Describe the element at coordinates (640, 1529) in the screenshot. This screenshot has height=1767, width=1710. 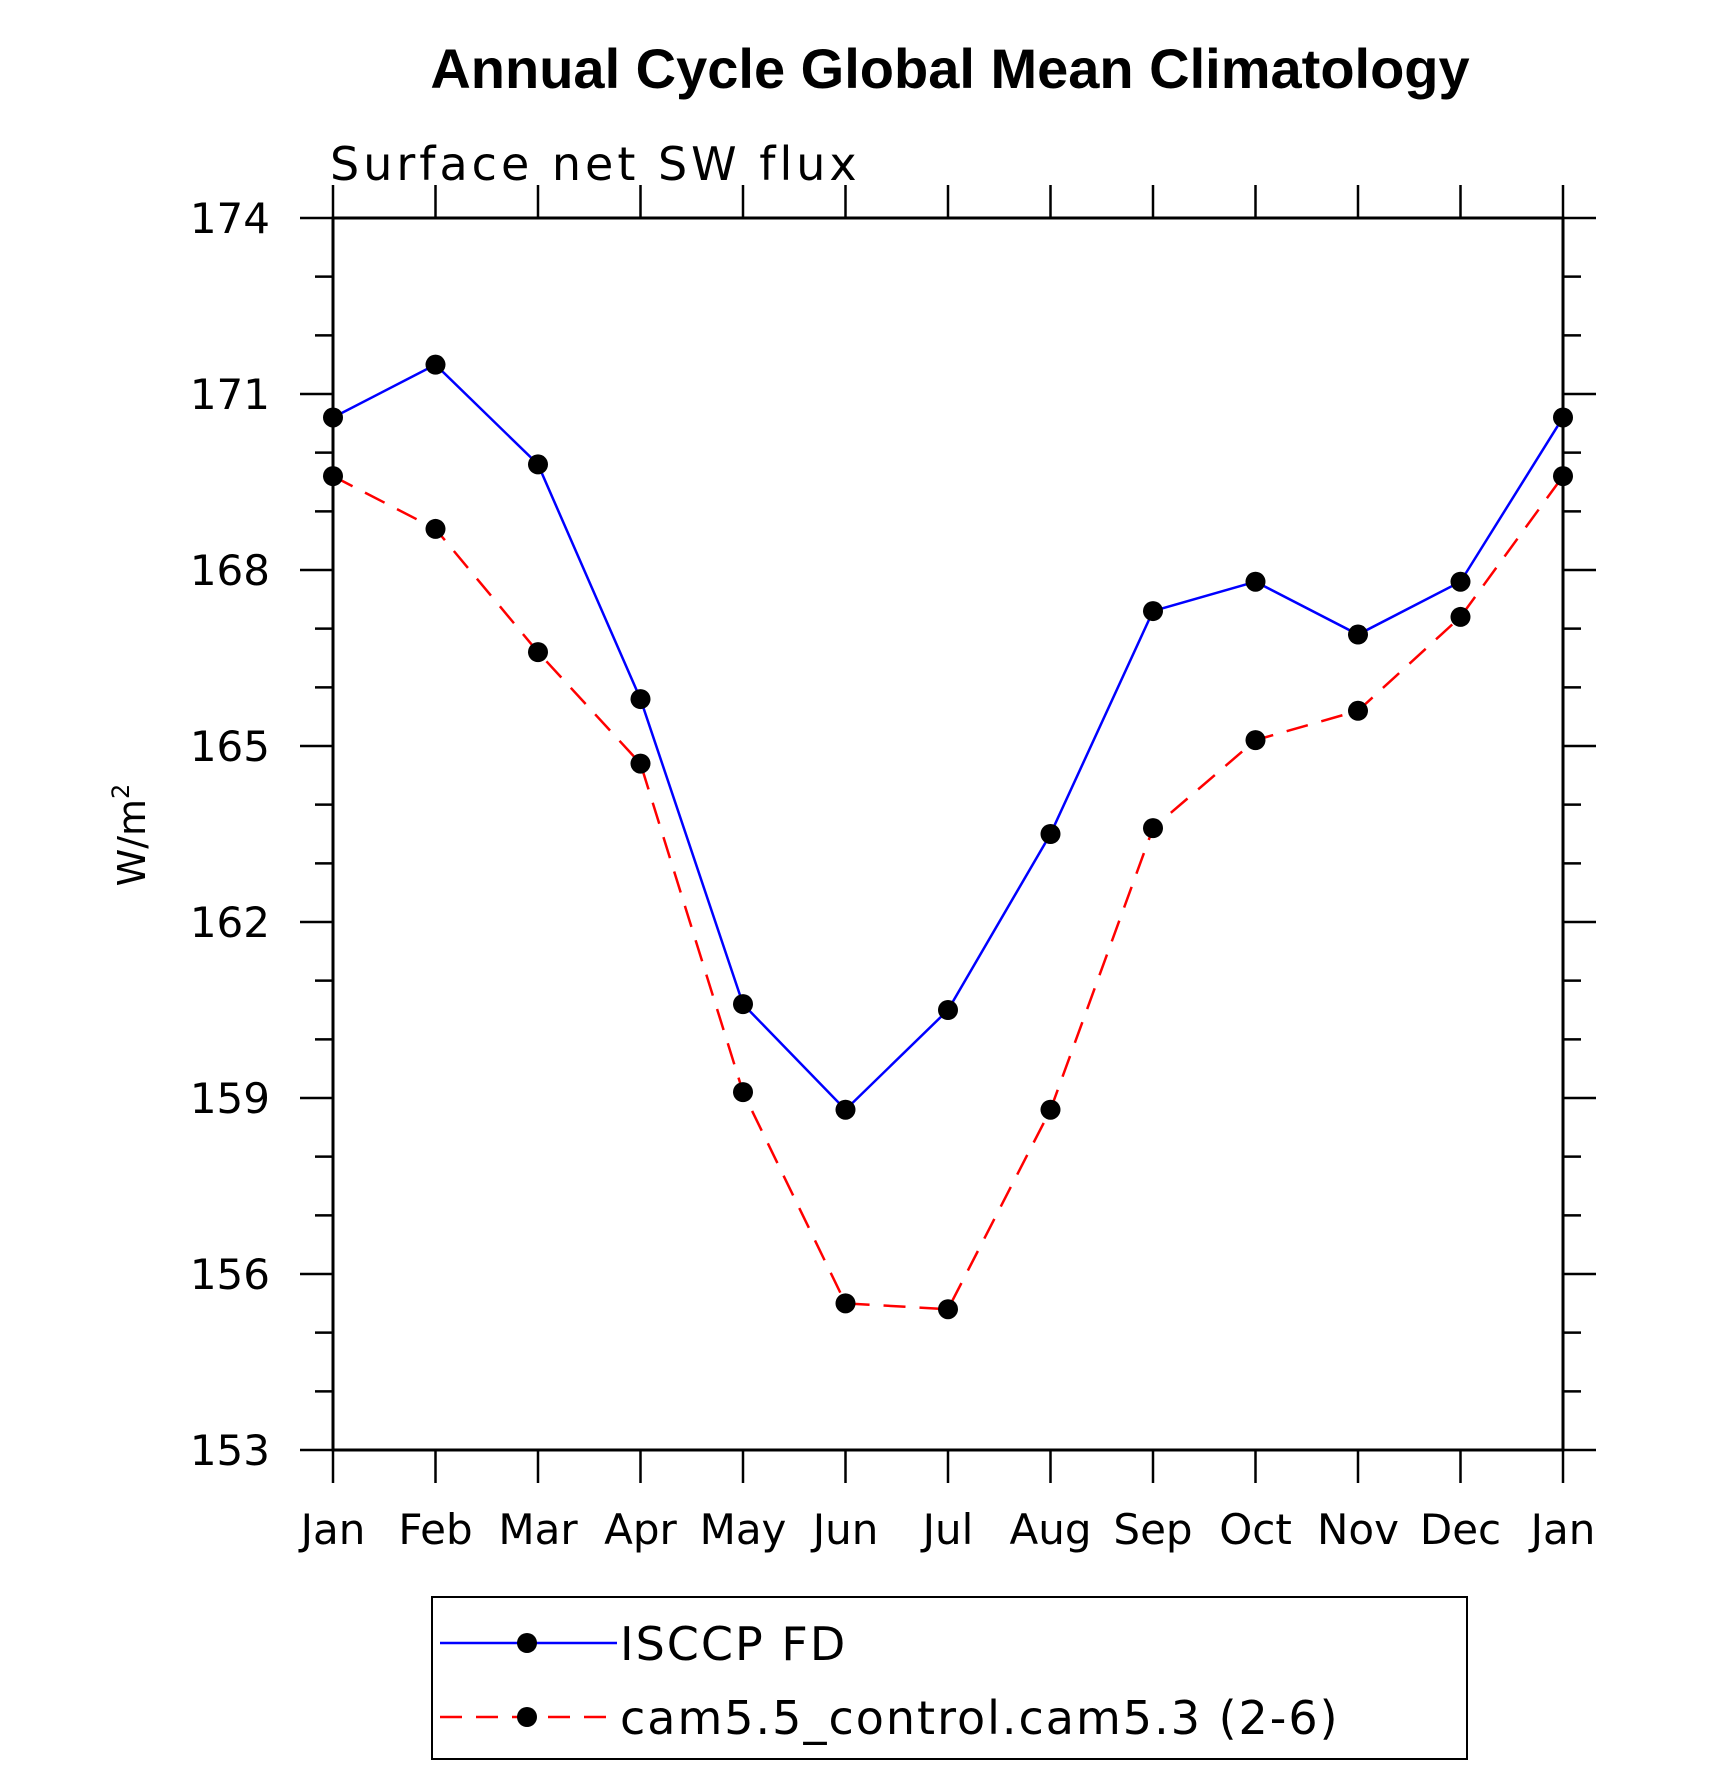
I see `x-tick-label: Apr` at that location.